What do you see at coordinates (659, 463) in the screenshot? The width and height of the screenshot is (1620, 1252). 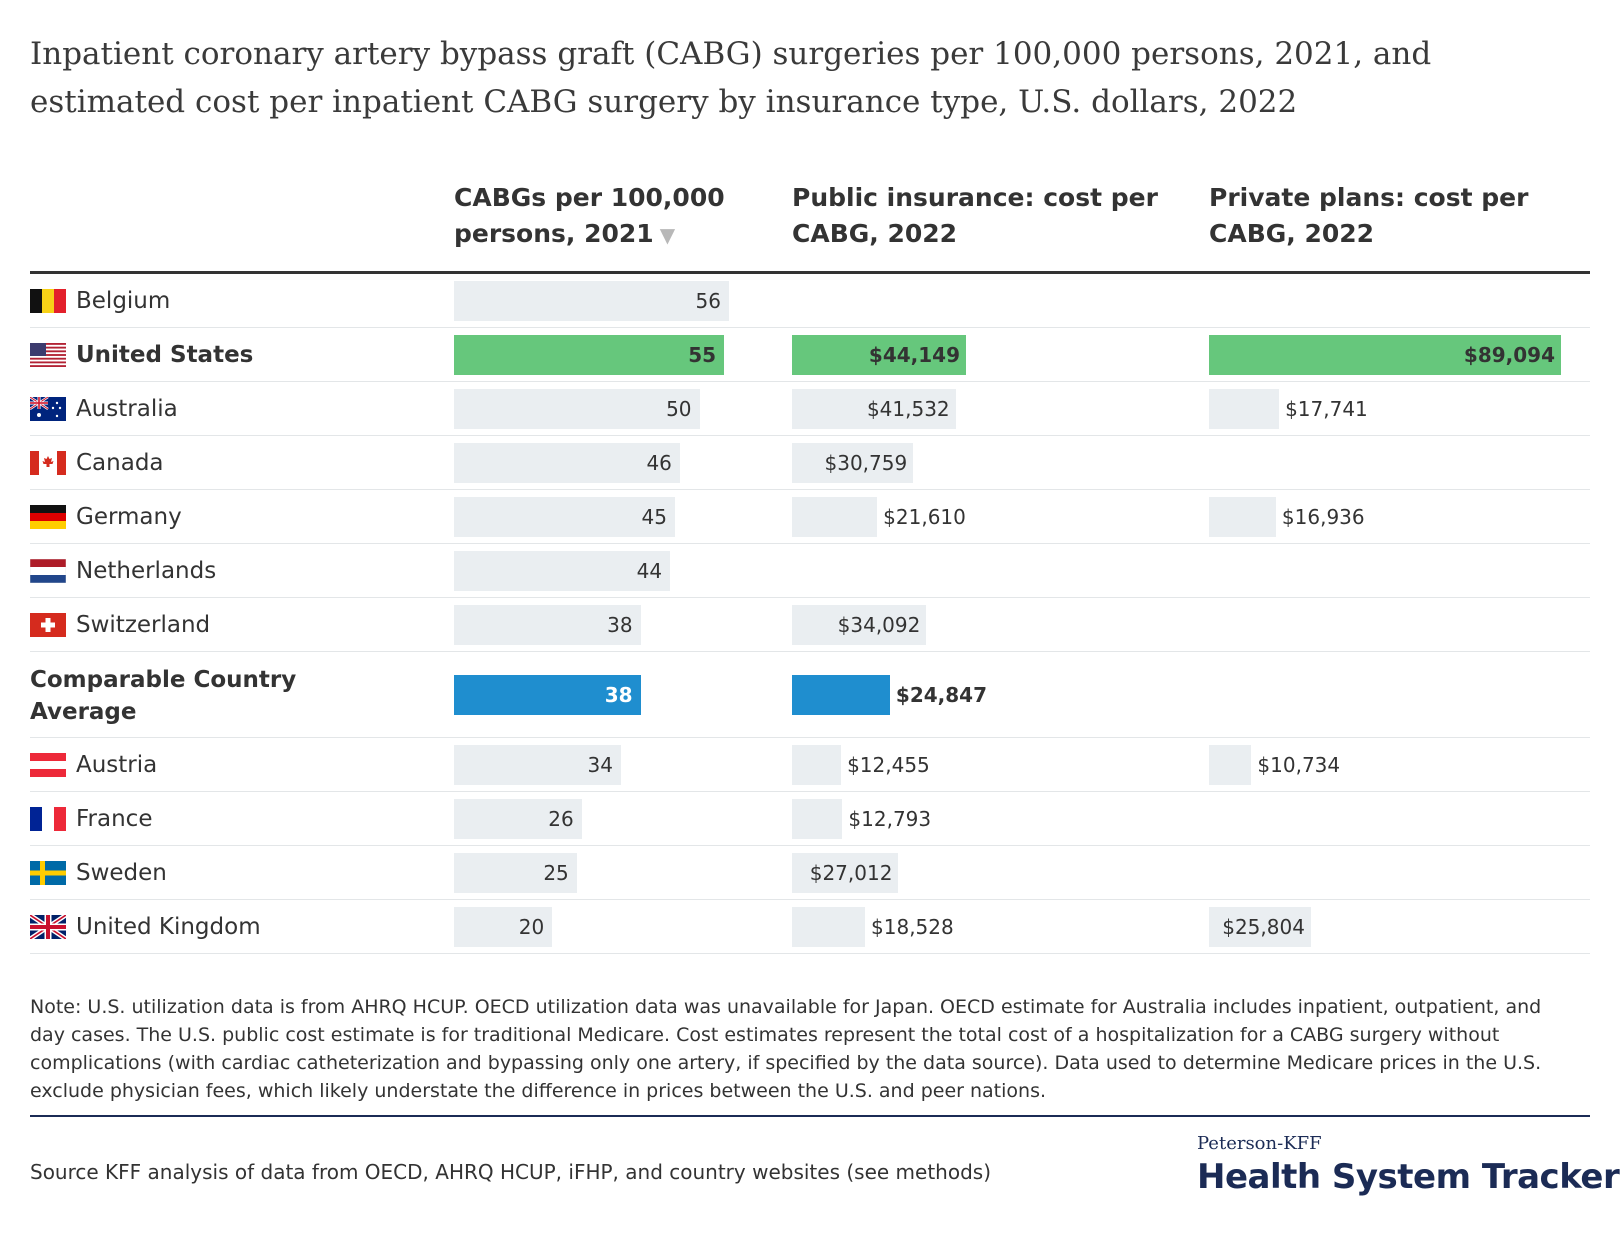 I see `cabgs-value-label: 46` at bounding box center [659, 463].